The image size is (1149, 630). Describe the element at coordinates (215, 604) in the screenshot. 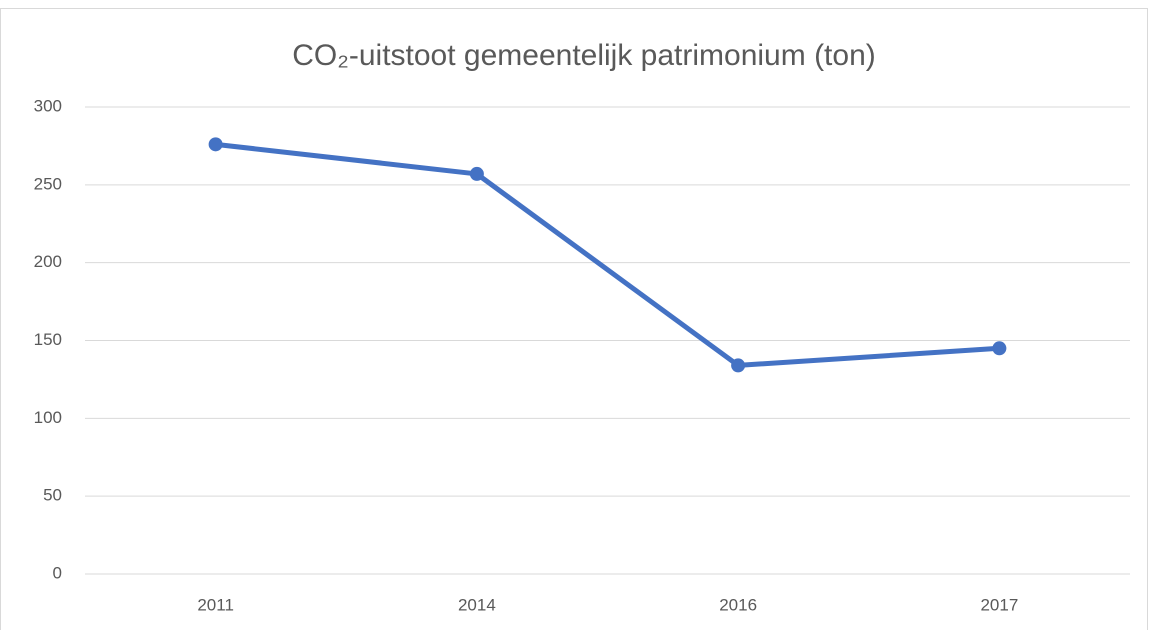

I see `x-tick-label: 2011` at that location.